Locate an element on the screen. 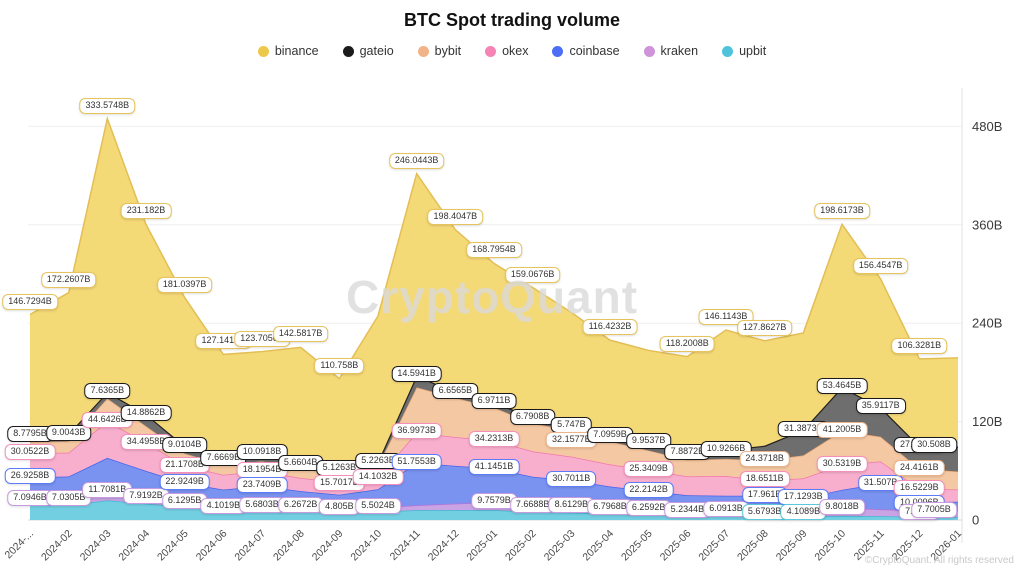 This screenshot has height=576, width=1024. point-label-gateio: 6.7908B is located at coordinates (532, 416).